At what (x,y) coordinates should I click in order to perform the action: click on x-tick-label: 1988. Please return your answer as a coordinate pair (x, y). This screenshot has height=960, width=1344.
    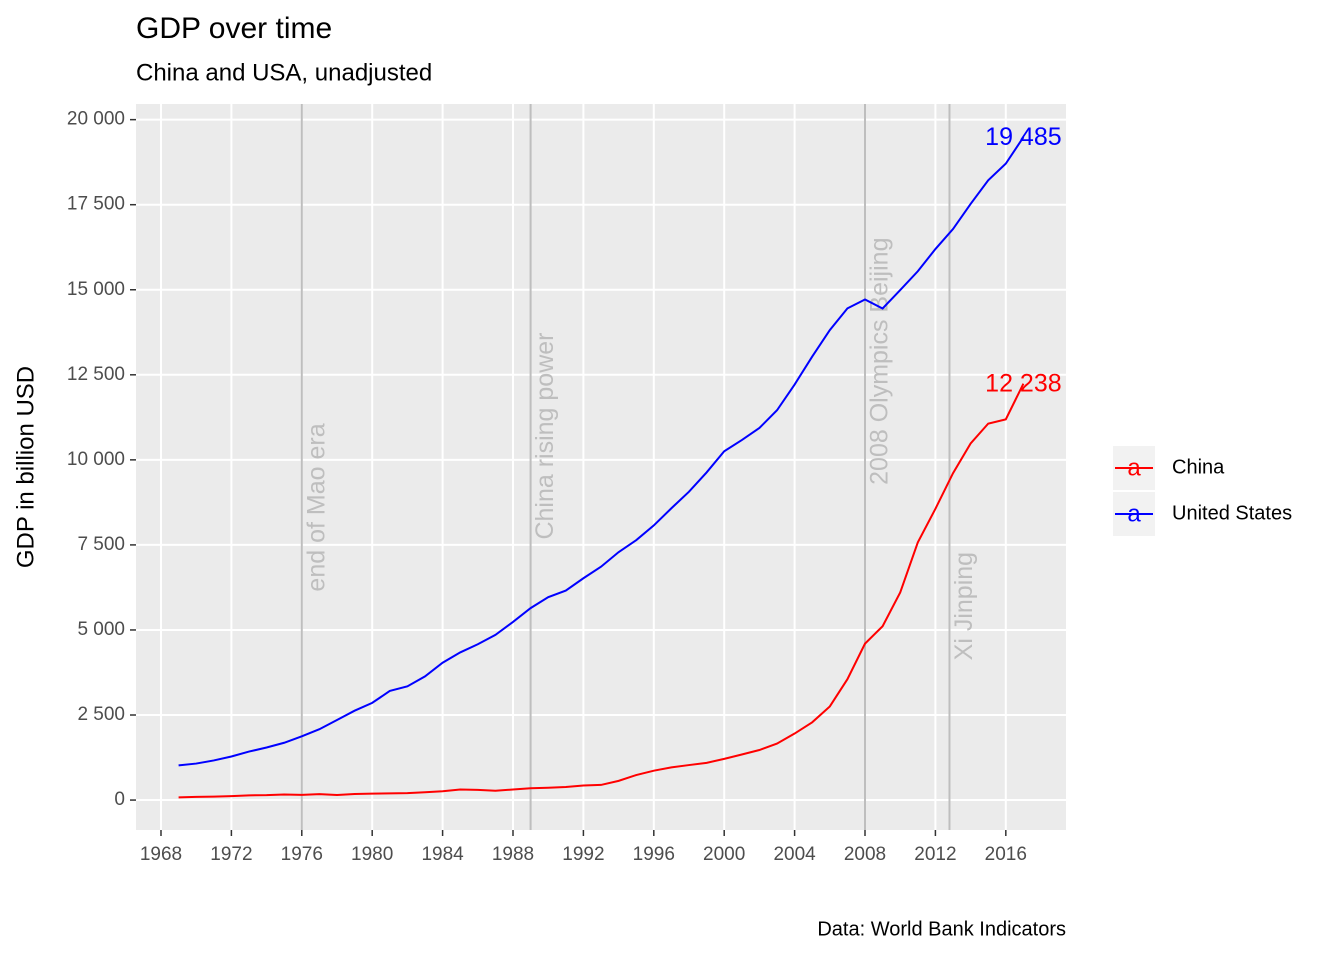
    Looking at the image, I should click on (513, 854).